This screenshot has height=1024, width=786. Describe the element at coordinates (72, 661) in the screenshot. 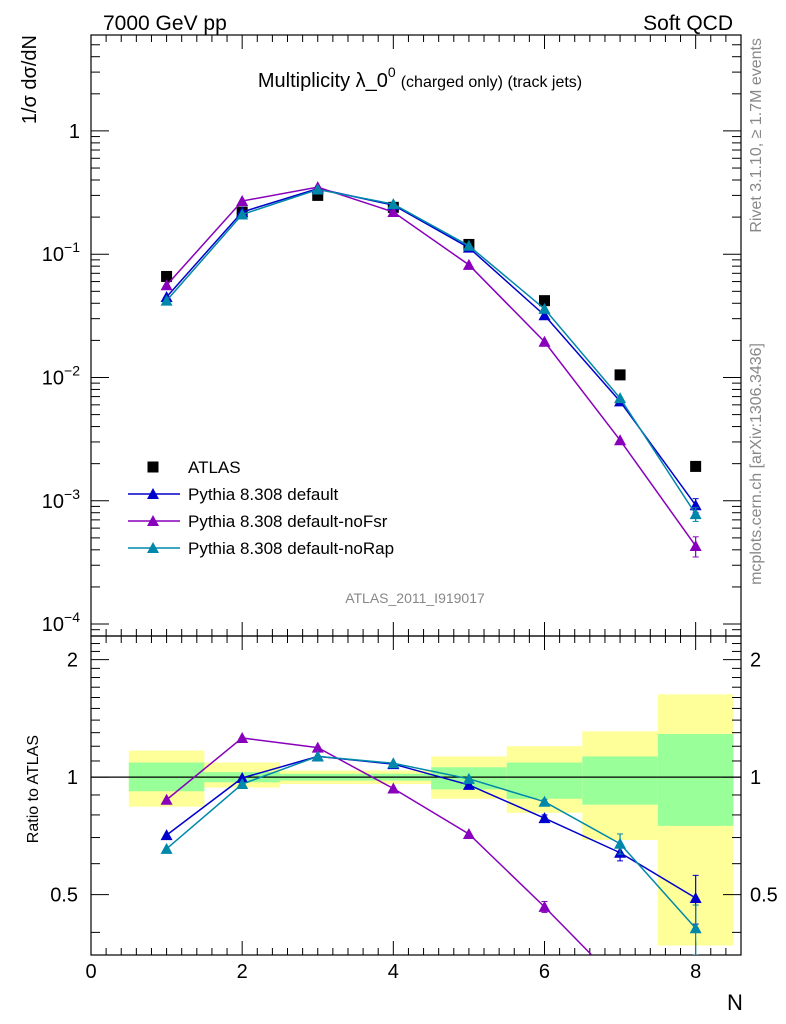

I see `ratio-ytick-label: 2` at that location.